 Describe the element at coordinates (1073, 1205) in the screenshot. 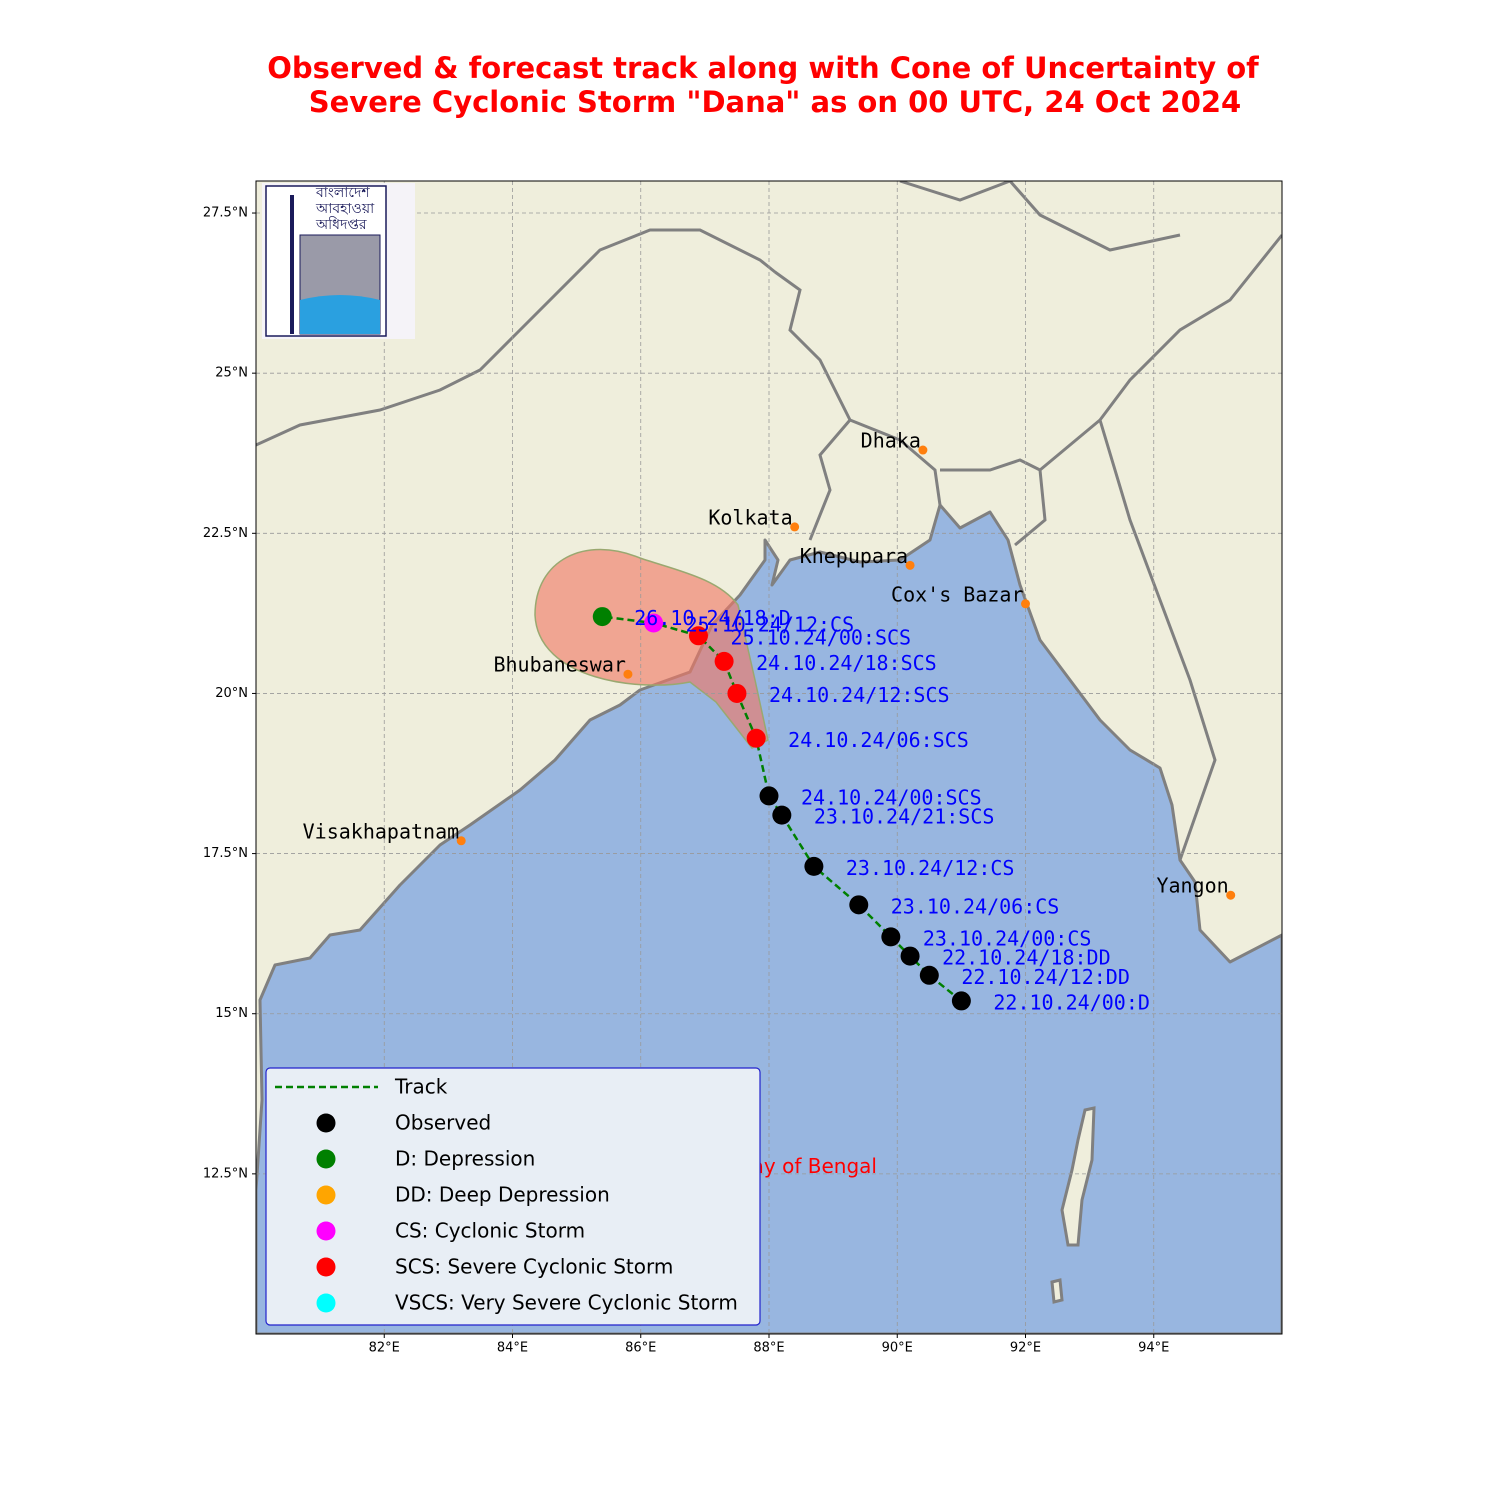

I see `andaman-islands` at that location.